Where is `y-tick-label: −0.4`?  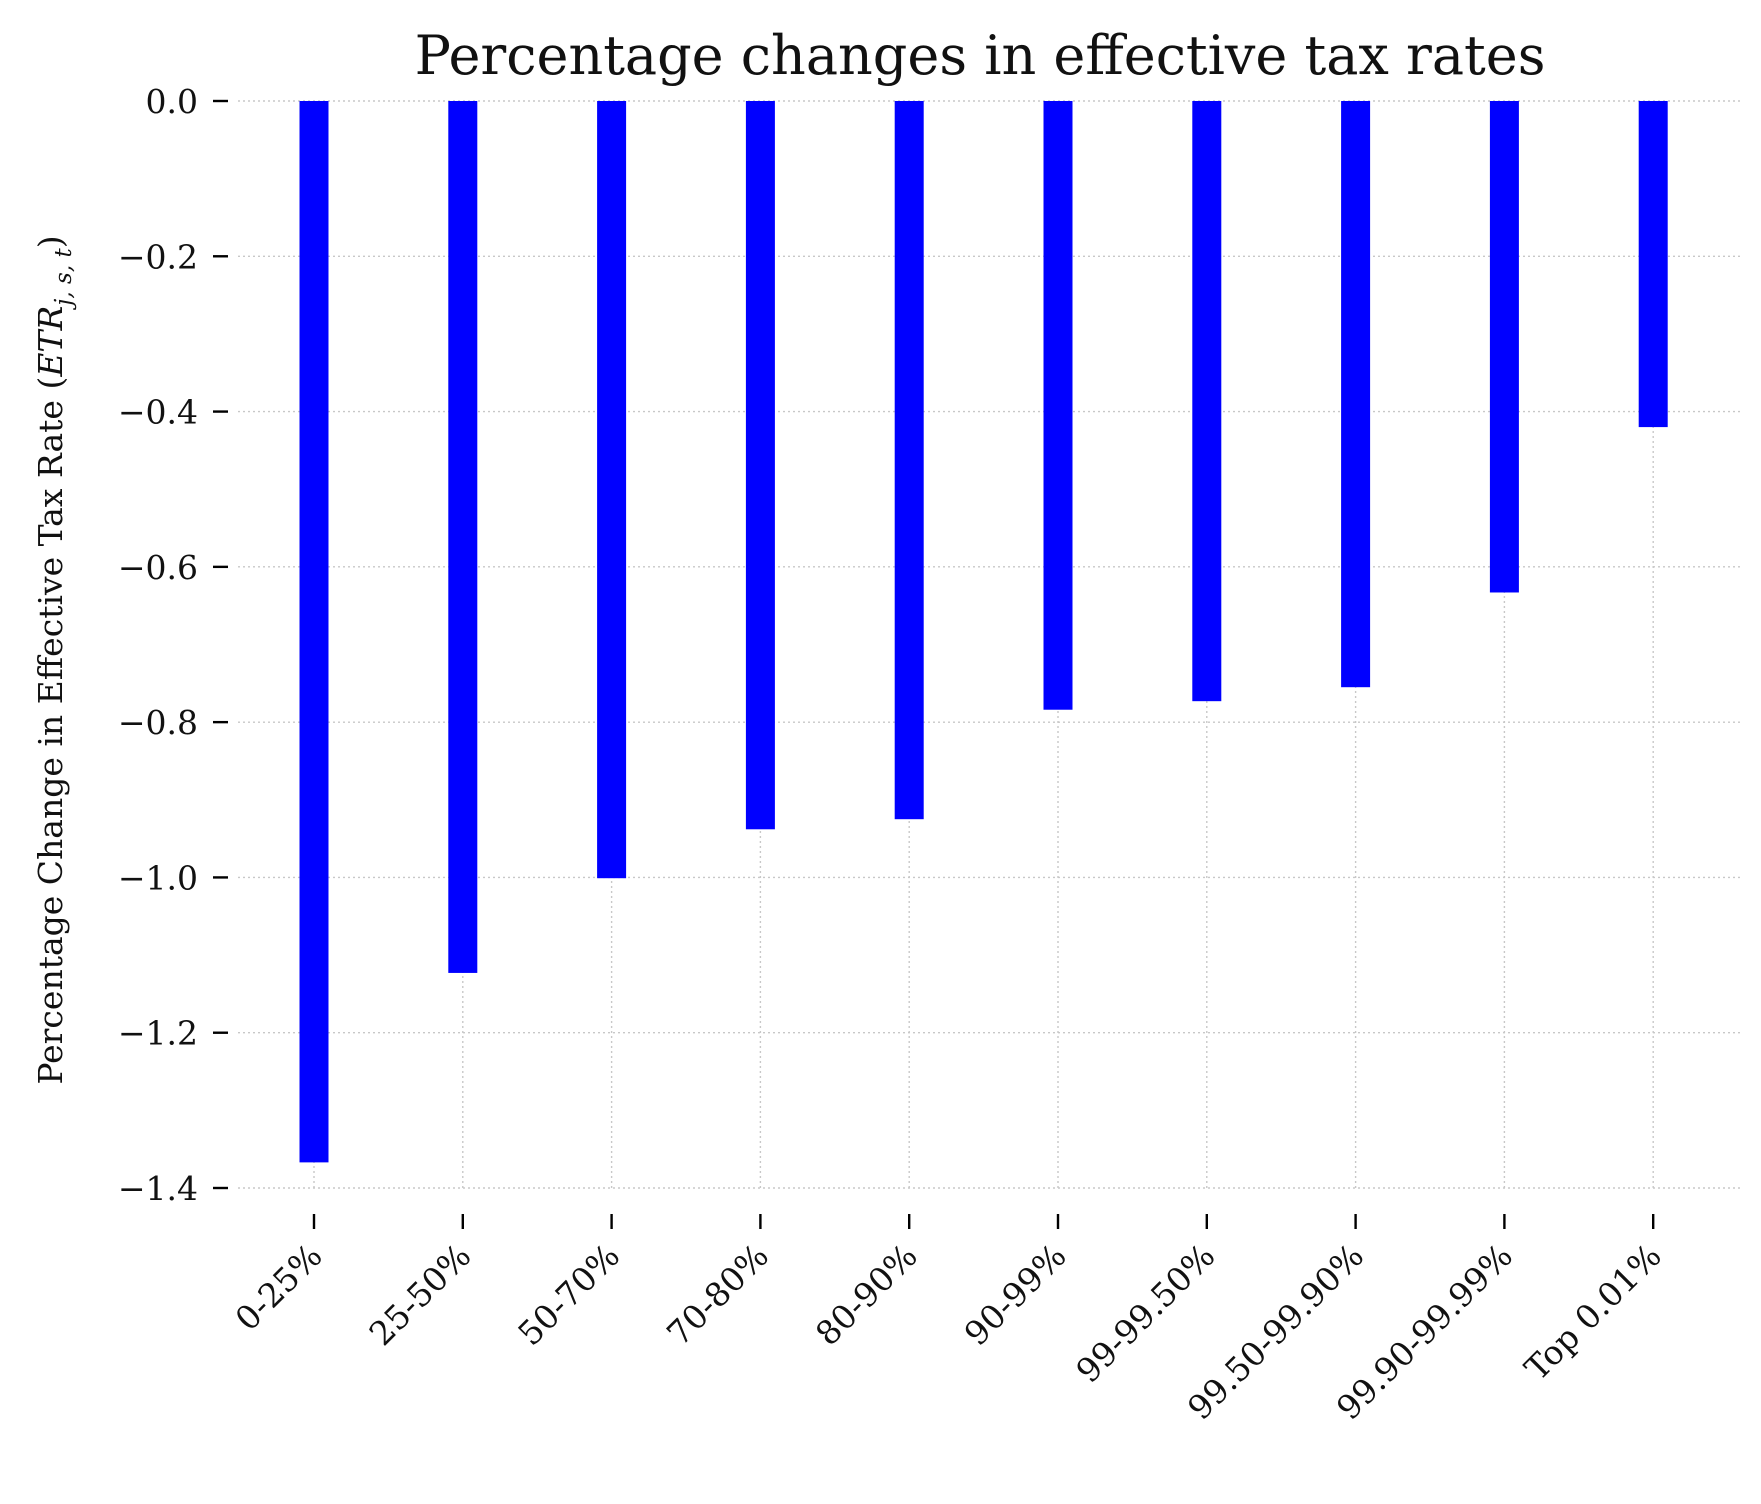
y-tick-label: −0.4 is located at coordinates (158, 412).